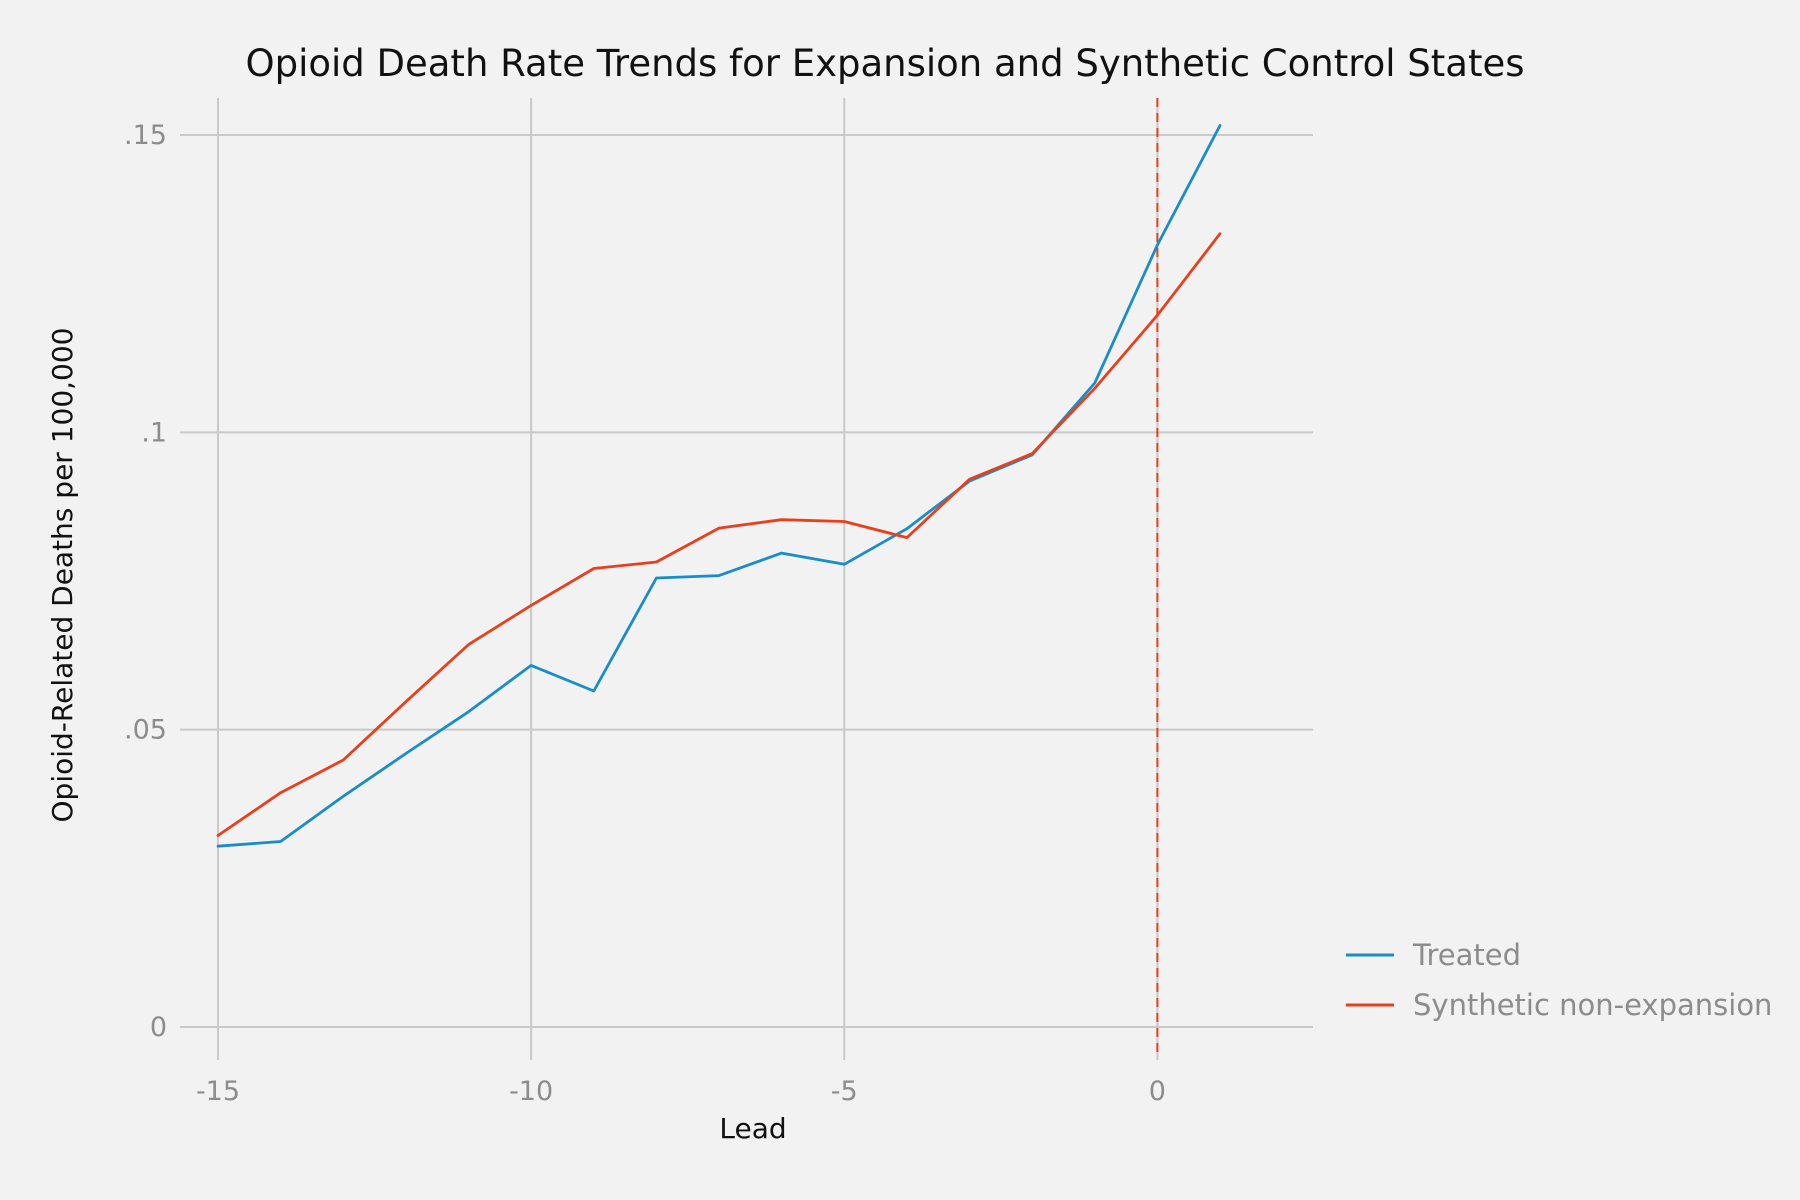  Describe the element at coordinates (1559, 980) in the screenshot. I see `legend: Treated Synthetic non-expansion` at that location.